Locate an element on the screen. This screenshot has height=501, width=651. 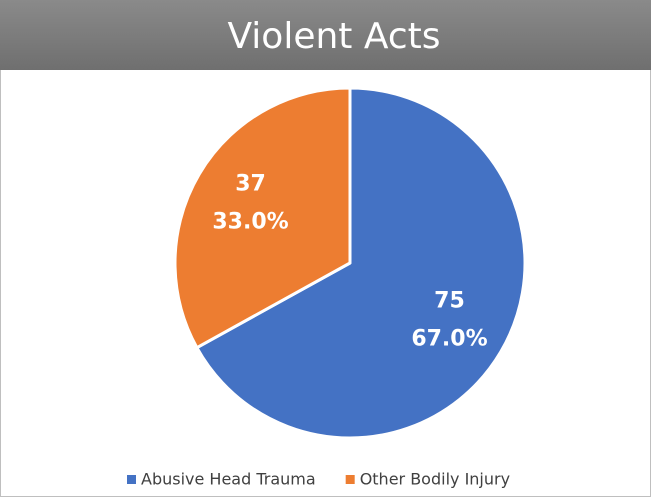
title-bar is located at coordinates (325, 35).